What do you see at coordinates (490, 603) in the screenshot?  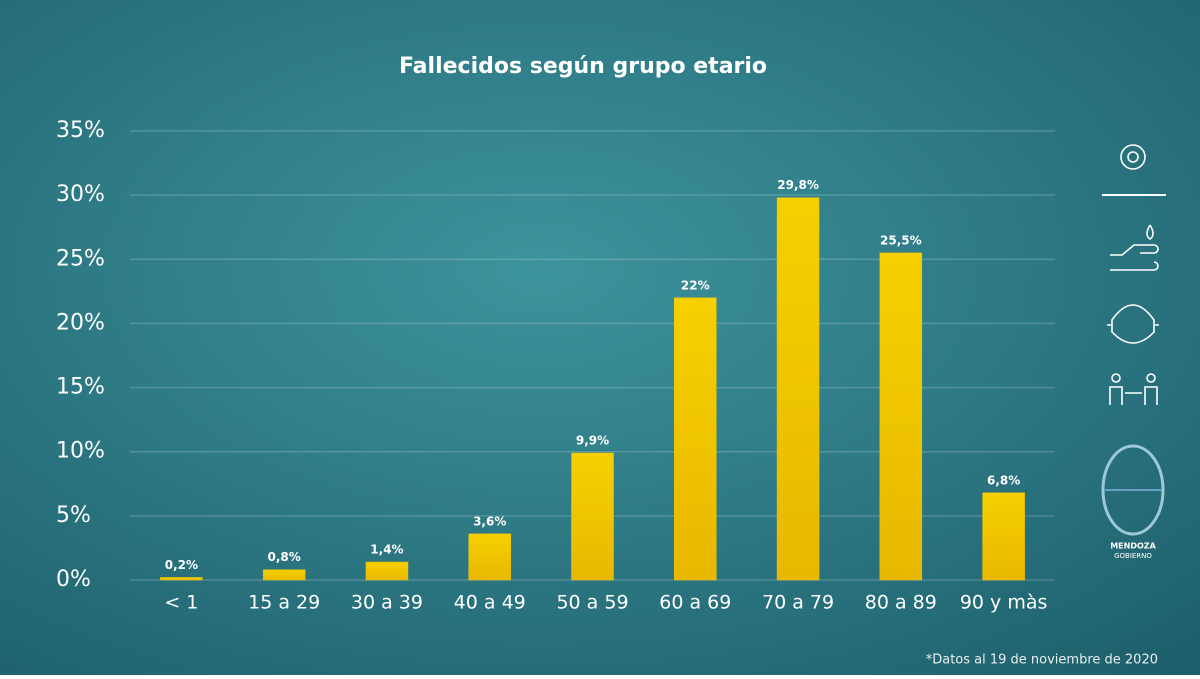 I see `x-tick-label: 40 a 49` at bounding box center [490, 603].